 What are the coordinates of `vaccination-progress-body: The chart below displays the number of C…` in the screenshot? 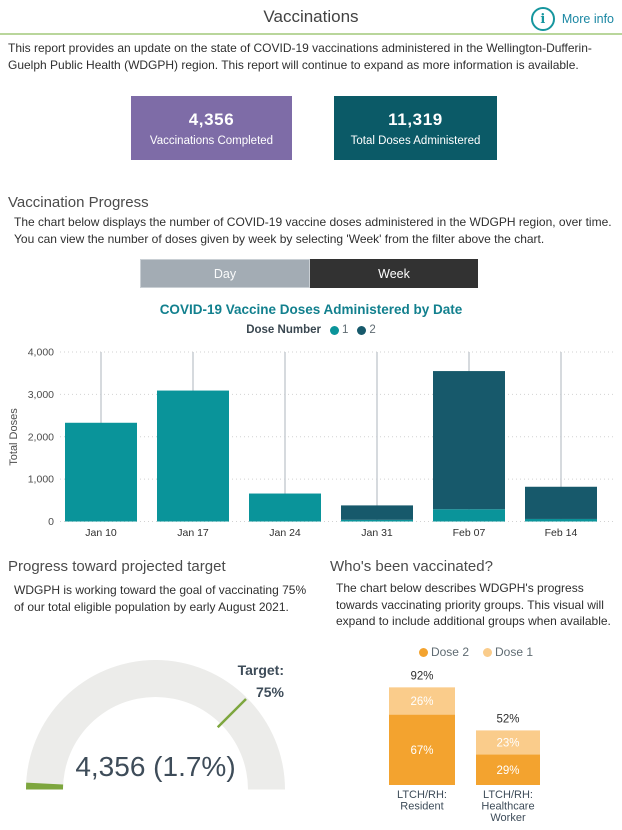 It's located at (313, 230).